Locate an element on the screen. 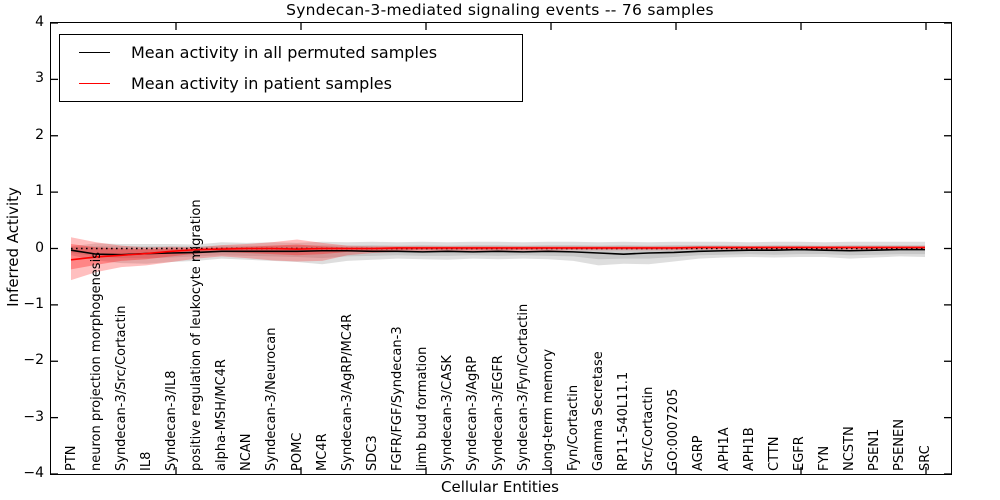 This screenshot has width=1000, height=500. permuted-mean-line is located at coordinates (497, 252).